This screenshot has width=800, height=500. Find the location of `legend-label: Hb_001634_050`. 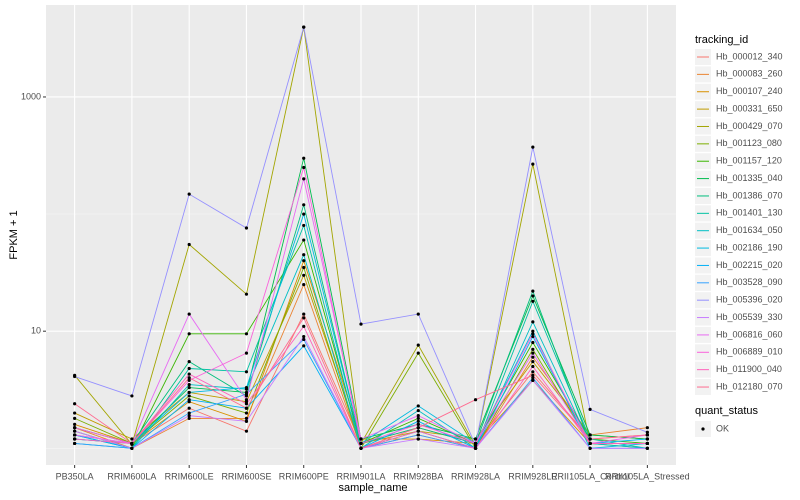

legend-label: Hb_001634_050 is located at coordinates (749, 230).